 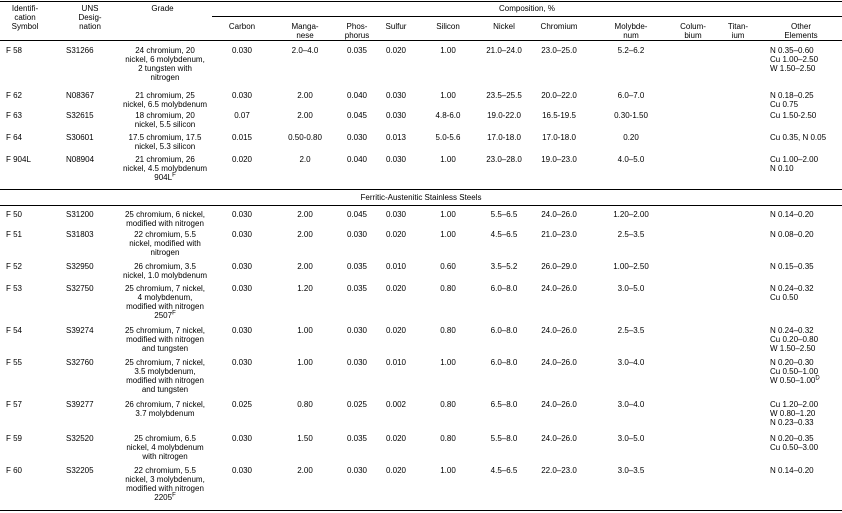 I want to click on composition-ni: 23.5–25.5, so click(x=504, y=95).